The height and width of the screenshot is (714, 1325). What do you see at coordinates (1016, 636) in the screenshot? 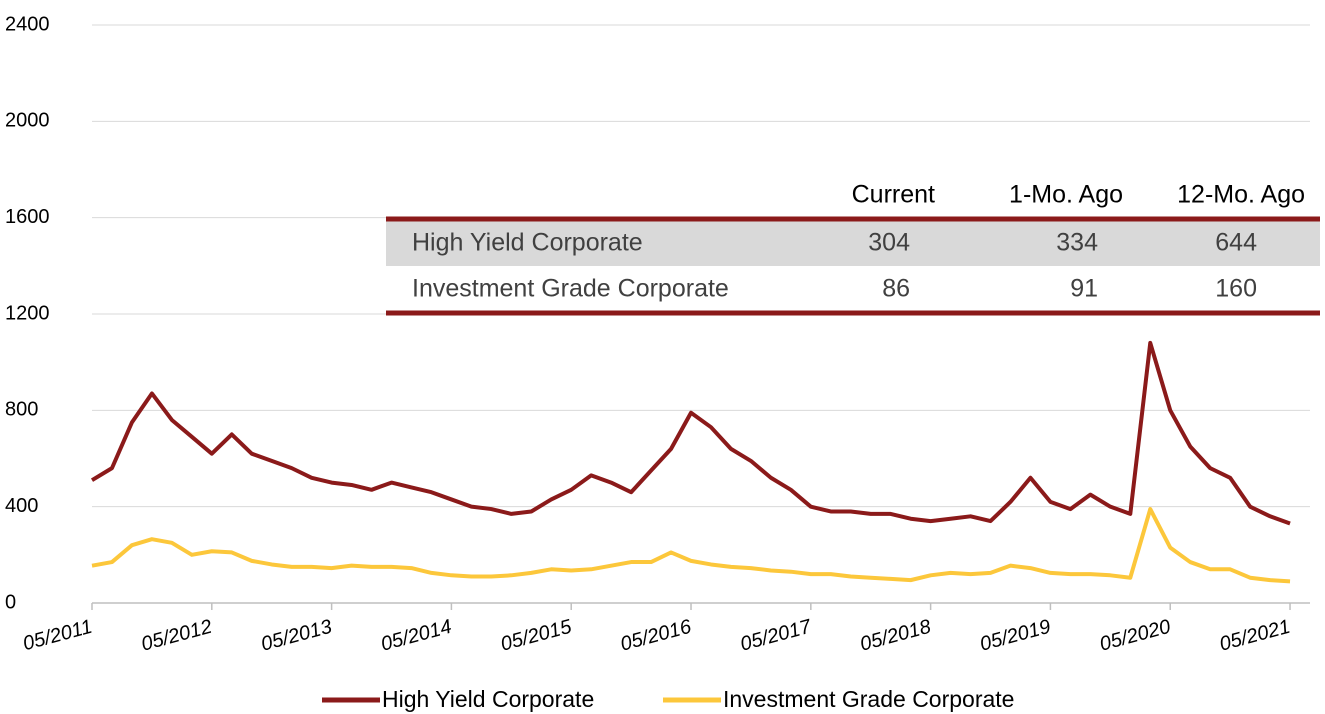
I see `x-tick-label: 05/2019` at bounding box center [1016, 636].